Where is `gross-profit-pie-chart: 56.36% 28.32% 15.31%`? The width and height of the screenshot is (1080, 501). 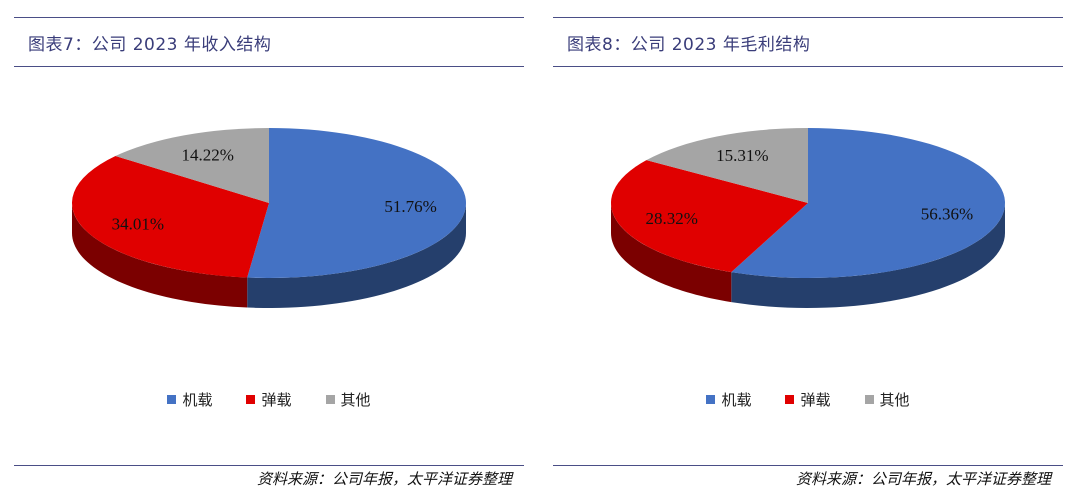 gross-profit-pie-chart: 56.36% 28.32% 15.31% is located at coordinates (808, 218).